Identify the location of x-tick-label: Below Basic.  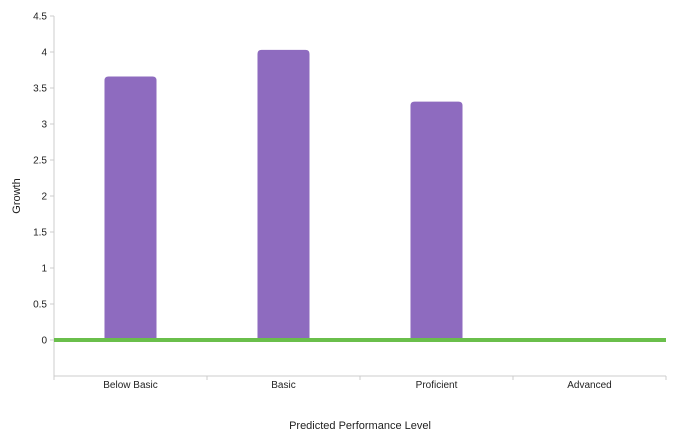
(130, 385).